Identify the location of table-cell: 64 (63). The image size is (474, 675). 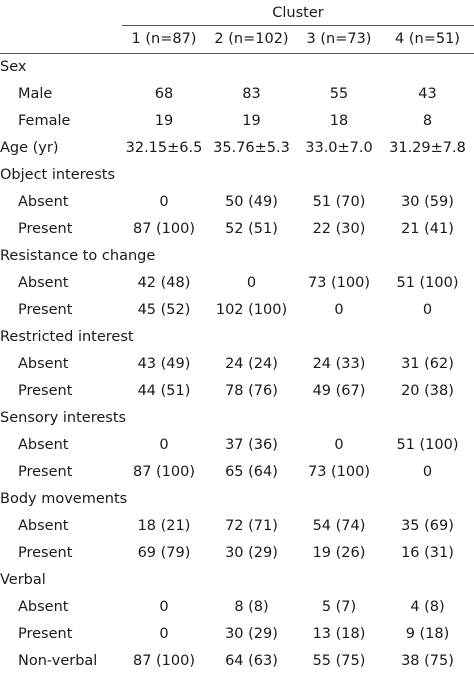
(251, 661).